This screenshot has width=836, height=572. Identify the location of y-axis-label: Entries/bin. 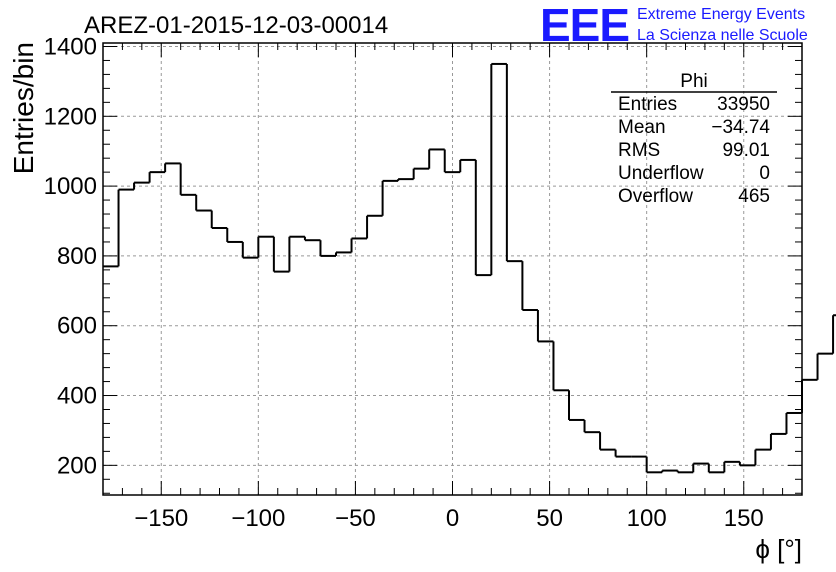
(23, 108).